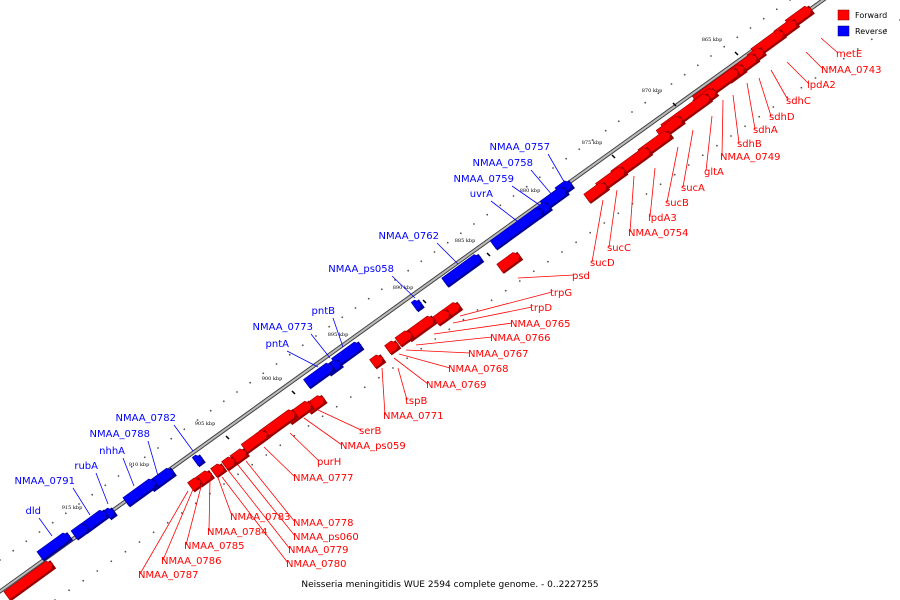 This screenshot has width=900, height=600. What do you see at coordinates (658, 233) in the screenshot?
I see `gene-label-nmaa-0754: NMAA_0754` at bounding box center [658, 233].